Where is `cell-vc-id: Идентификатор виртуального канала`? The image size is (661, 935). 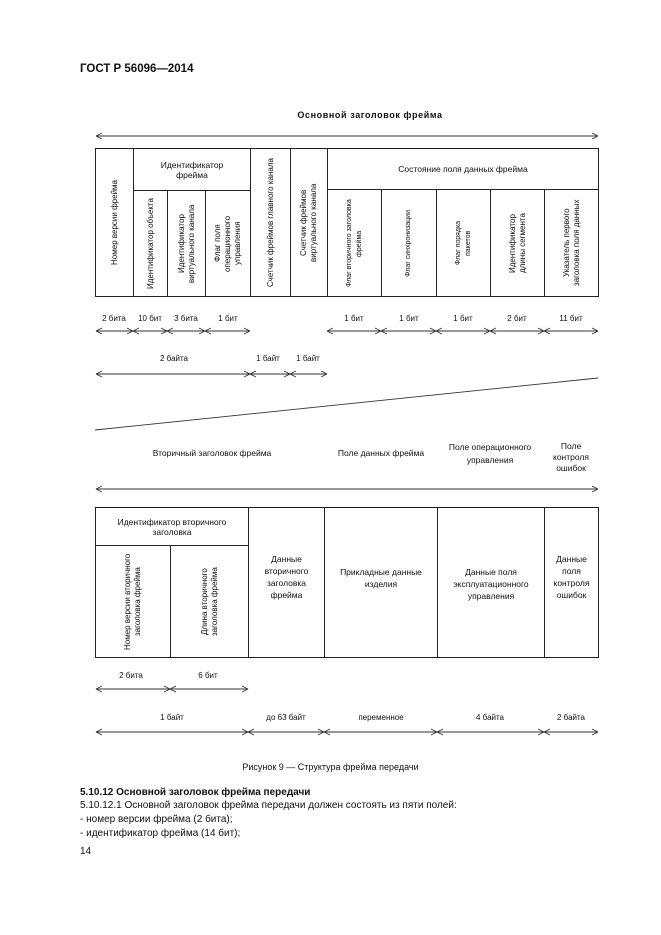
cell-vc-id: Идентификатор виртуального канала is located at coordinates (186, 243).